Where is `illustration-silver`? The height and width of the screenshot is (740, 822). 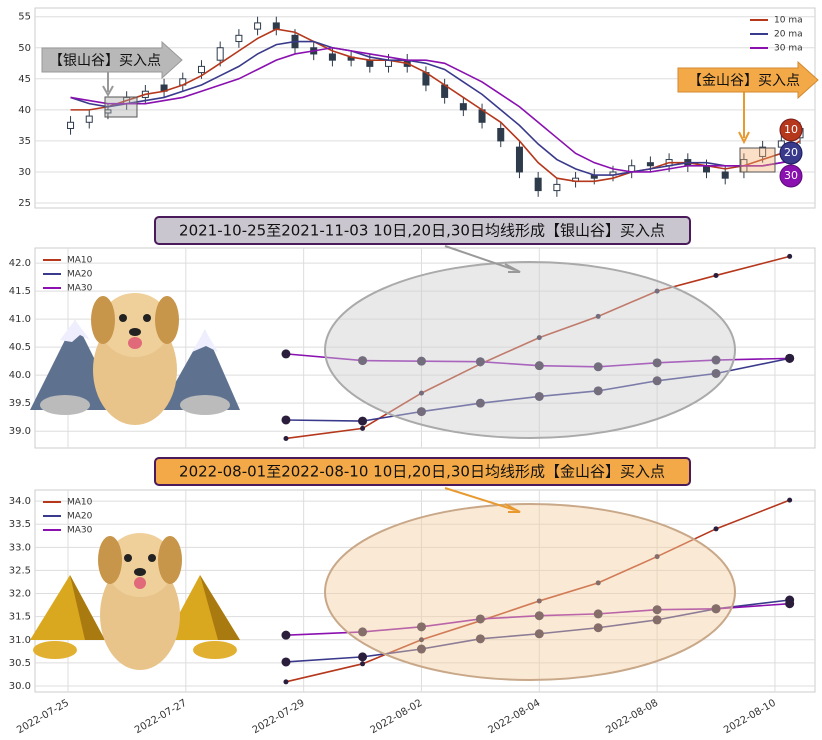 illustration-silver is located at coordinates (135, 359).